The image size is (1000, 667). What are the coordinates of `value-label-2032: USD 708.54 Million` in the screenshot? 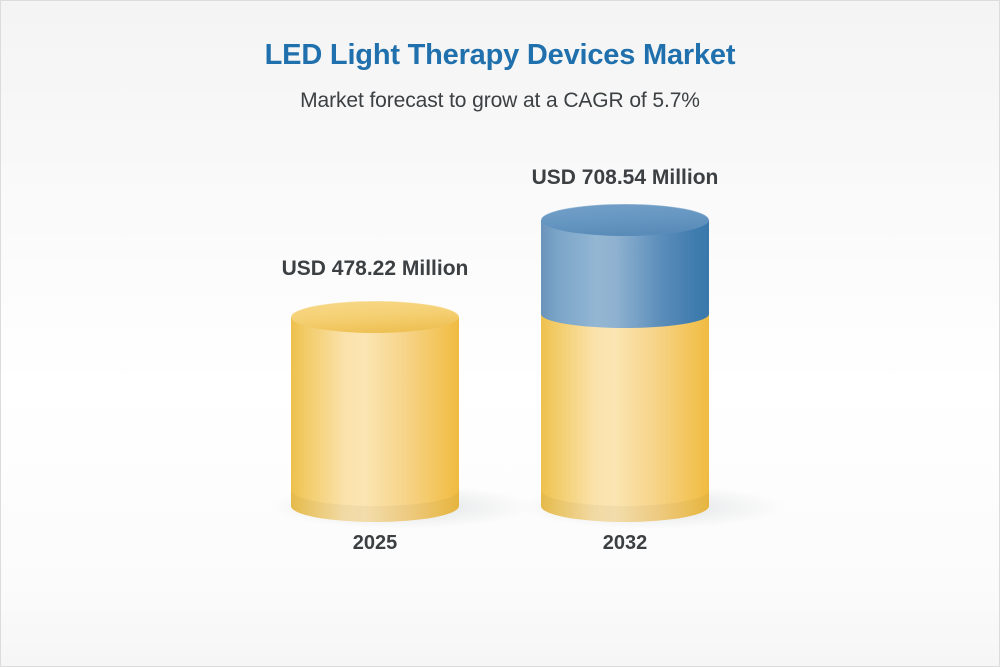 It's located at (625, 177).